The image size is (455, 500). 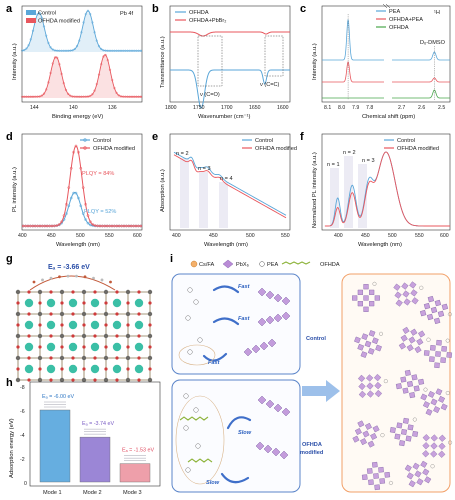 What do you see at coordinates (391, 483) in the screenshot?
I see `ligand-ring` at bounding box center [391, 483].